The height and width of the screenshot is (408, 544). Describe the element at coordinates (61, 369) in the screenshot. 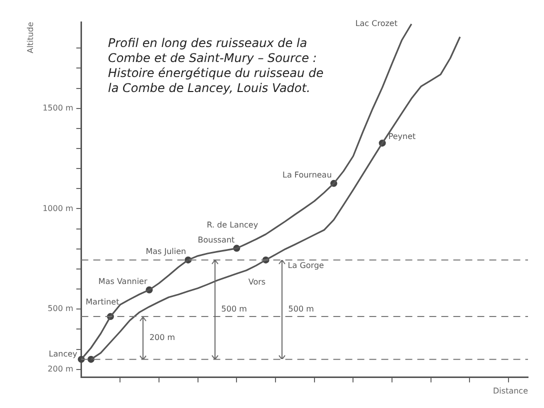

I see `y-tick-label: 200 m` at that location.